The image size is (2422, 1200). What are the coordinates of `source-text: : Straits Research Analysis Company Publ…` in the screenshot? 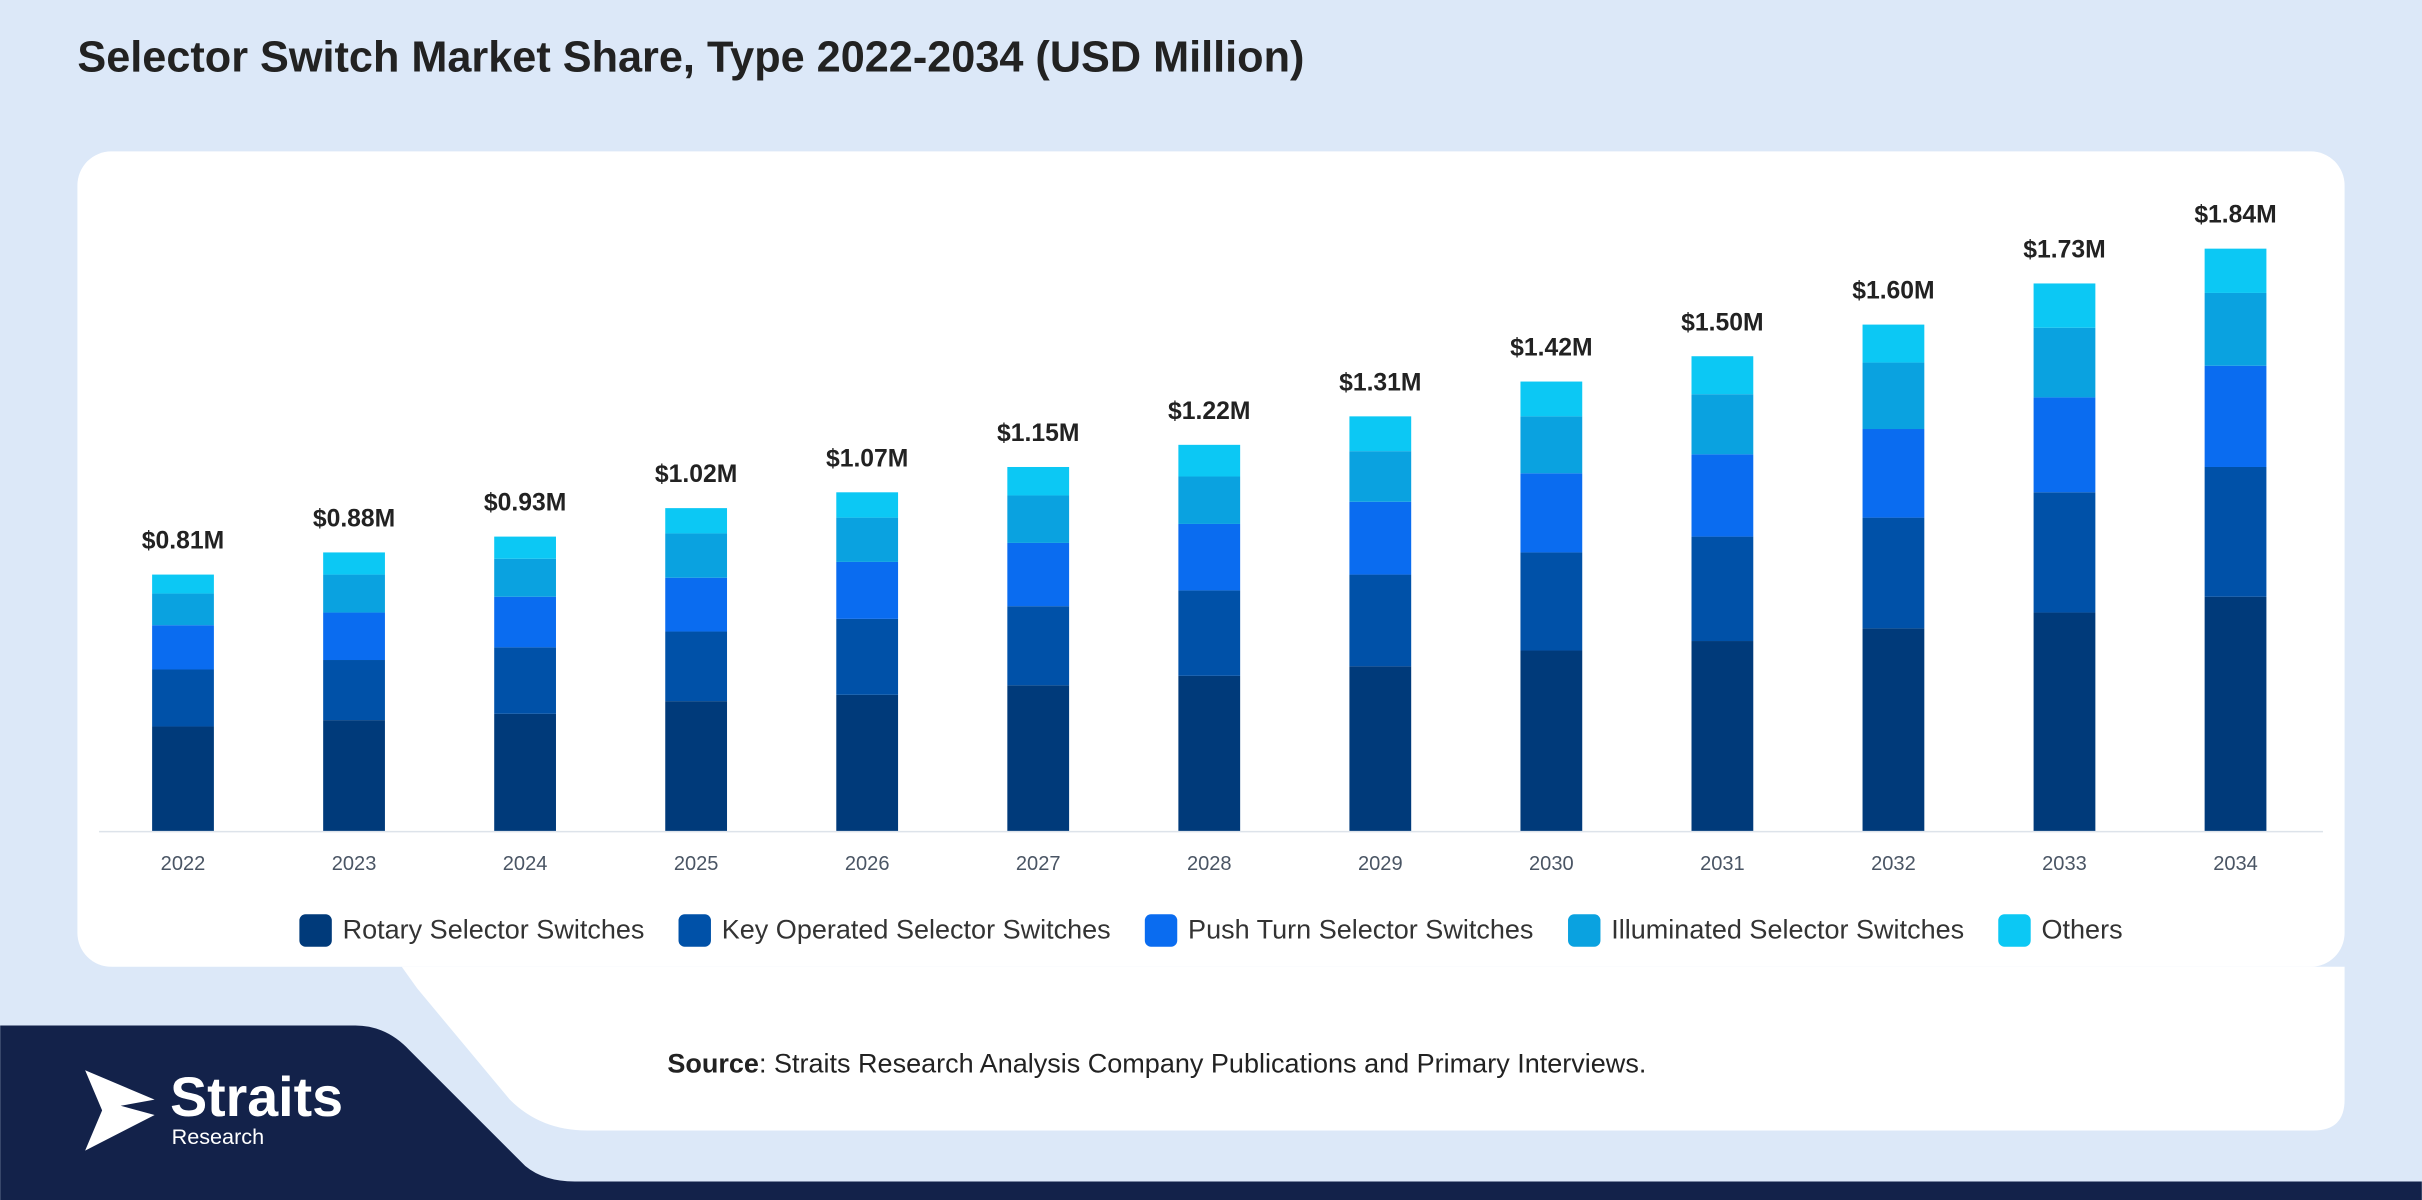 It's located at (1202, 1064).